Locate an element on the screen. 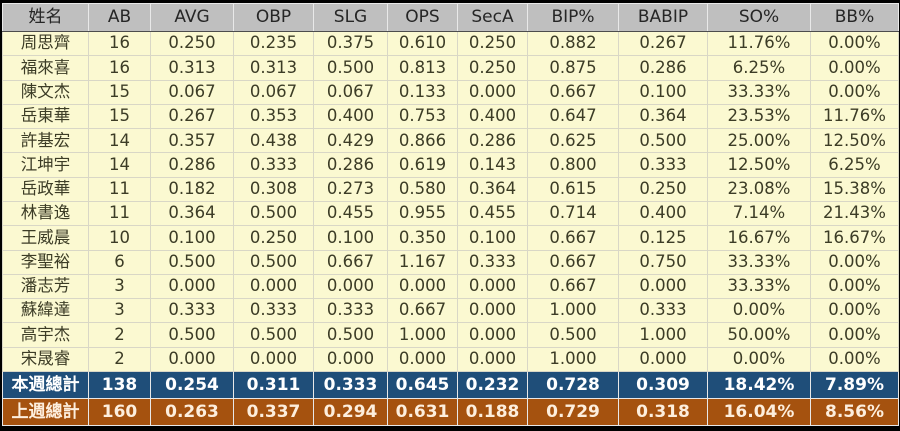  stat-cell: 15.38% is located at coordinates (854, 189).